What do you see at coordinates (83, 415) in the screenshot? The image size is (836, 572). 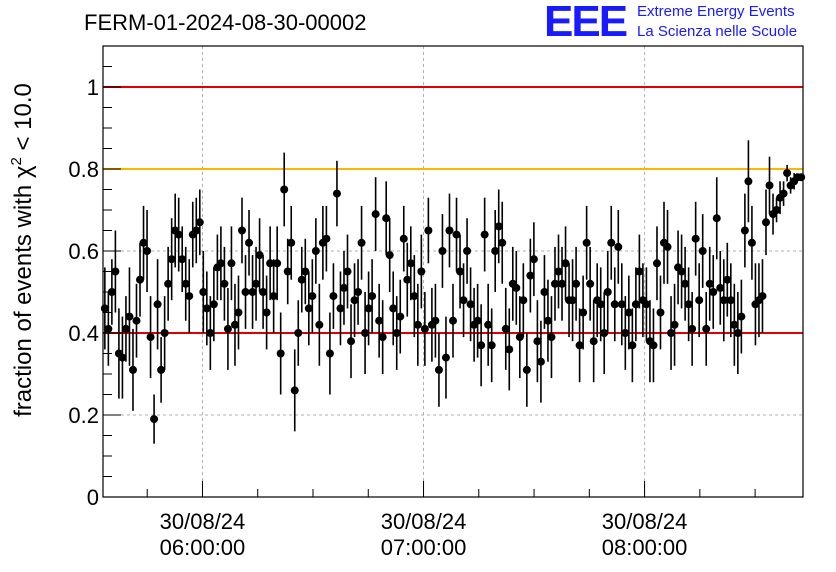 I see `y-tick-label: 0.2` at bounding box center [83, 415].